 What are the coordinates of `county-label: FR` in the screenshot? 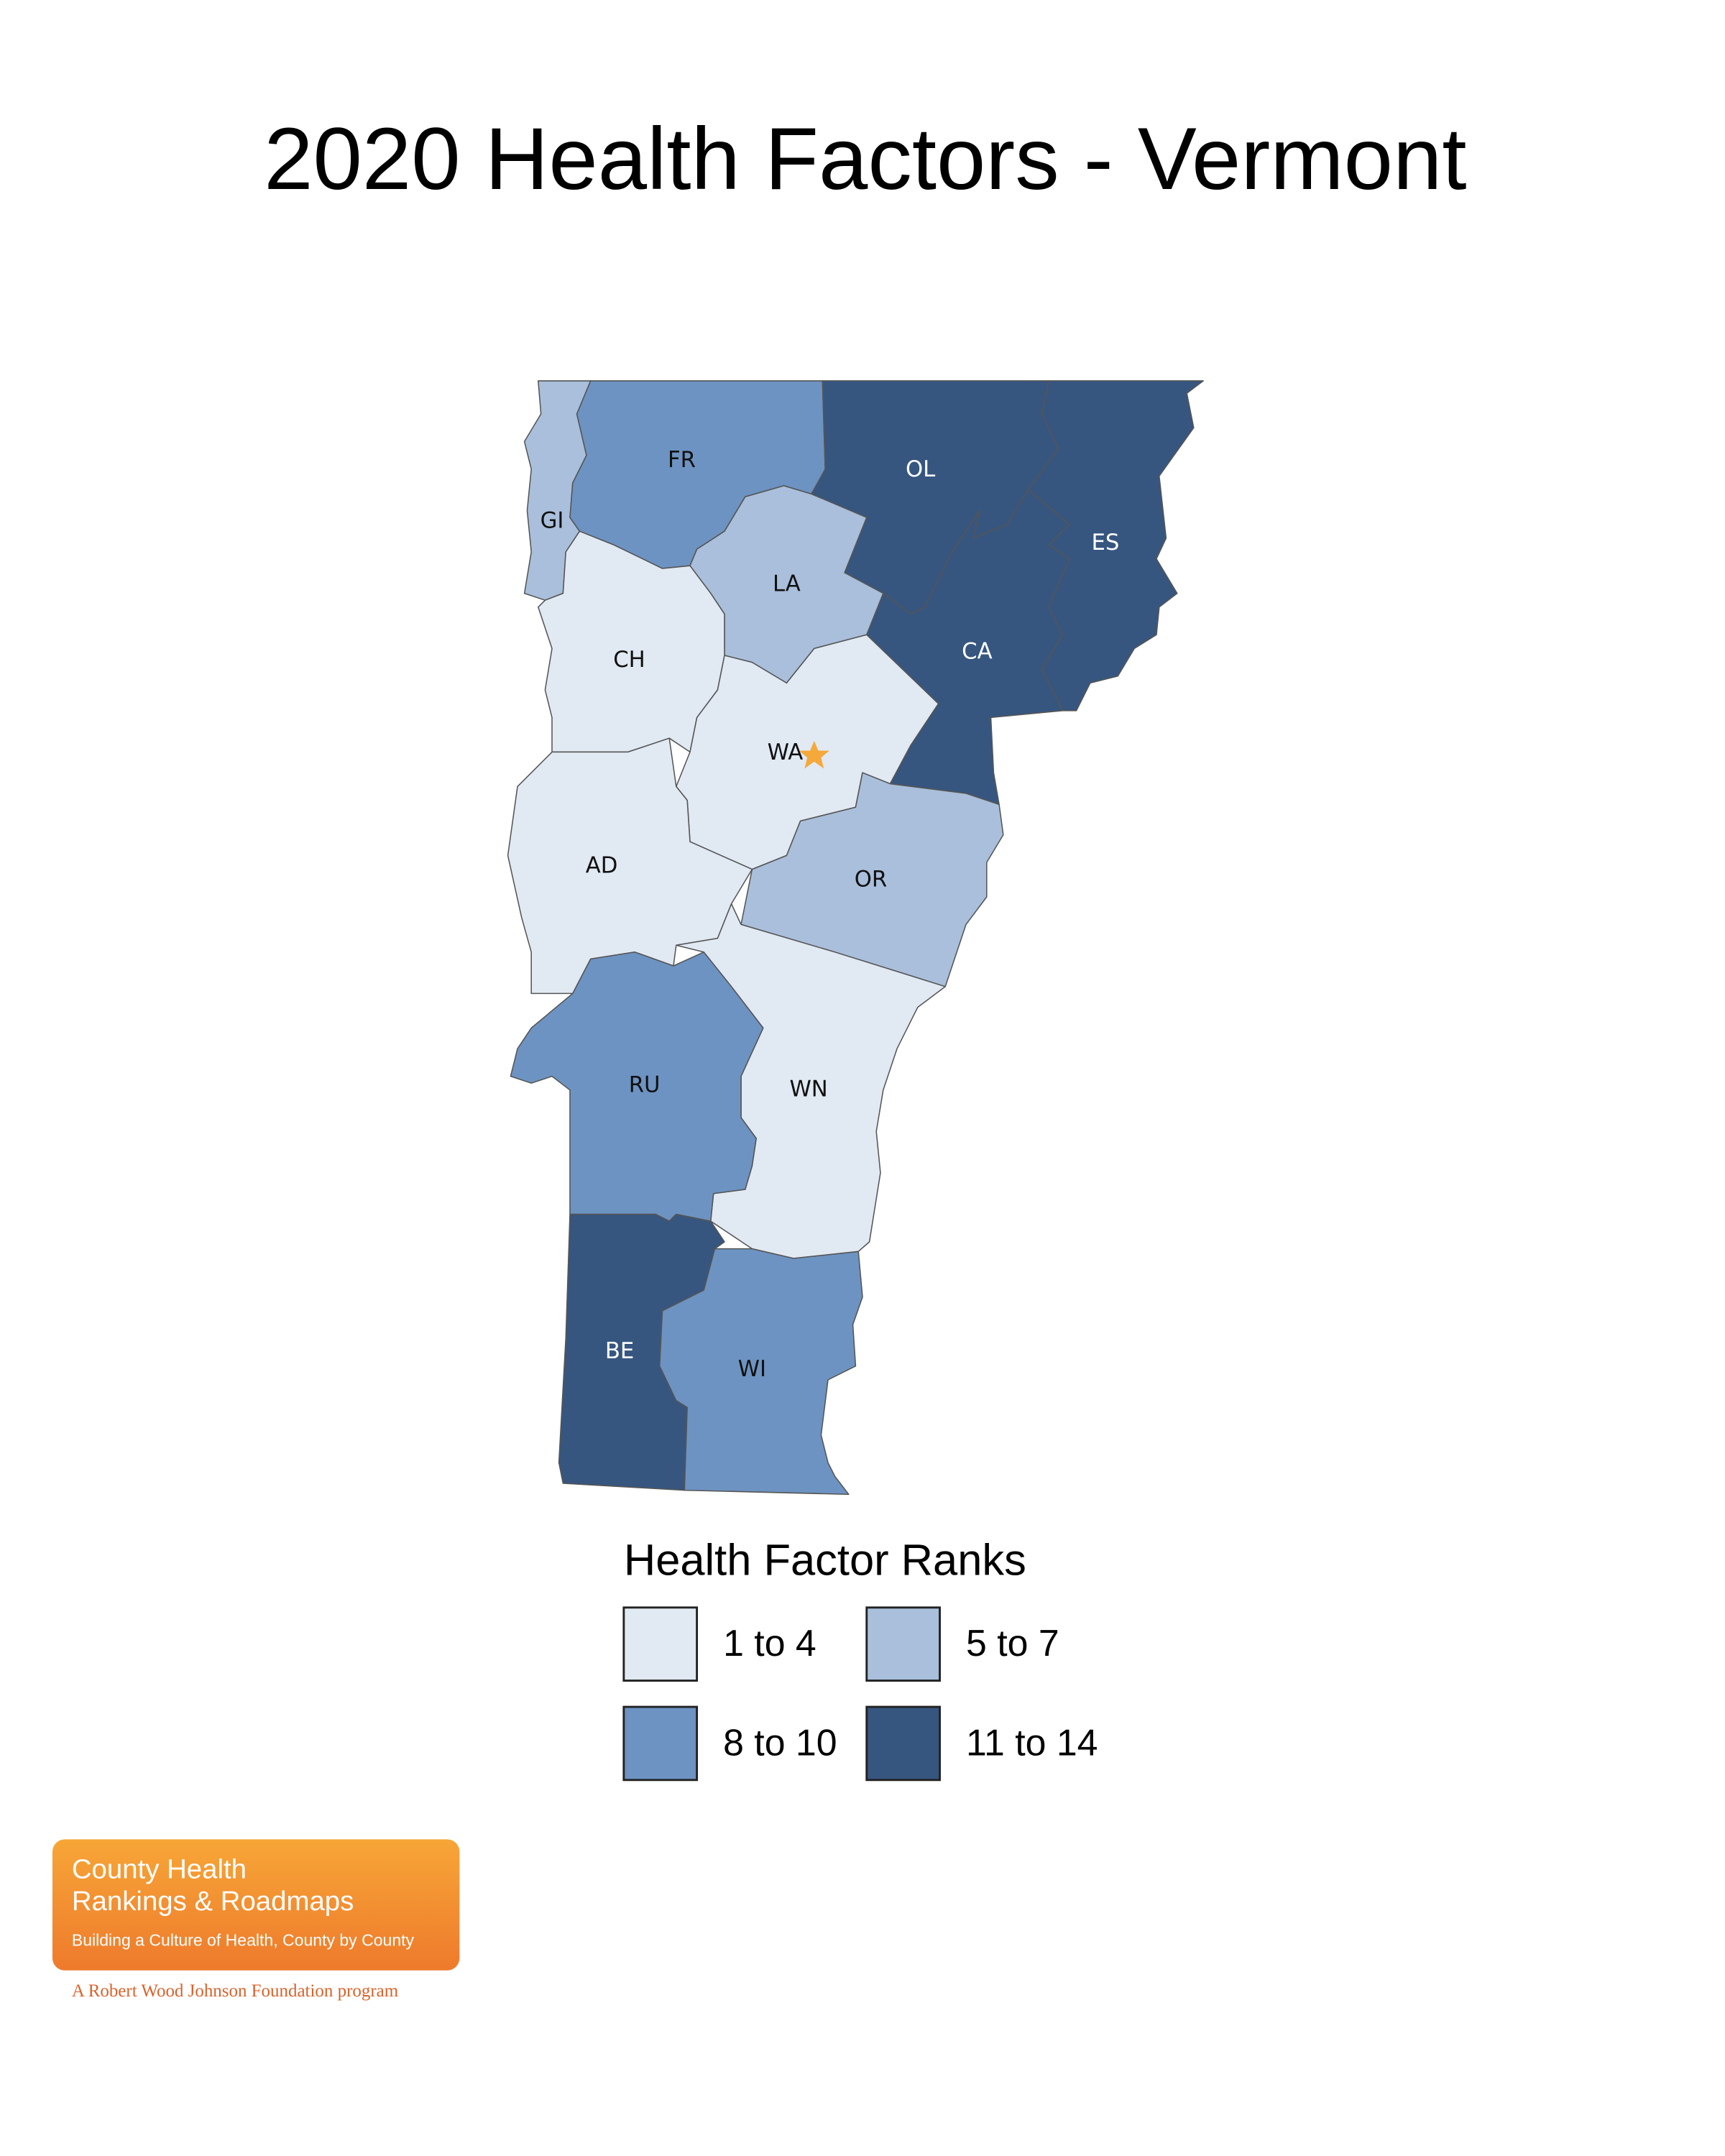 It's located at (682, 460).